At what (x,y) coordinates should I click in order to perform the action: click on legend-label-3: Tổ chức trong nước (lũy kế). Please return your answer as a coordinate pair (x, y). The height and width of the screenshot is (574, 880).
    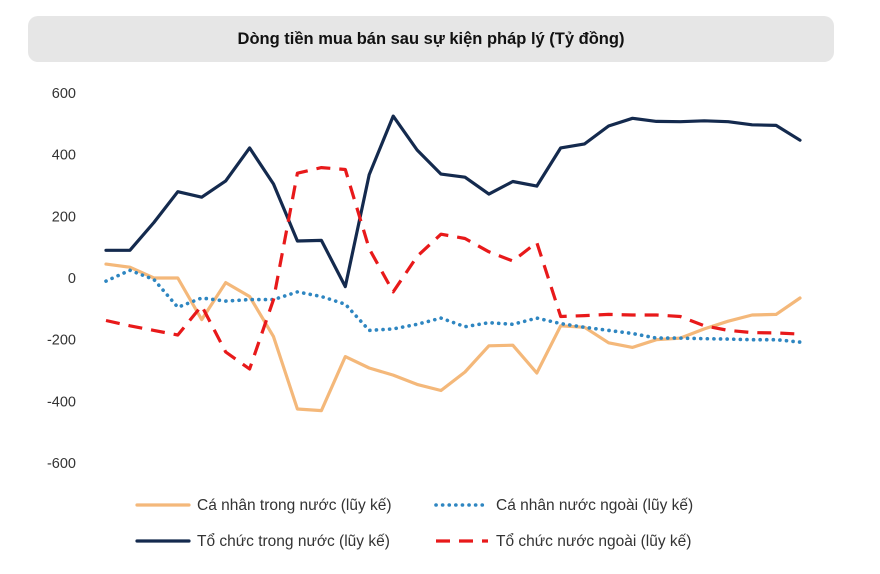
    Looking at the image, I should click on (293, 541).